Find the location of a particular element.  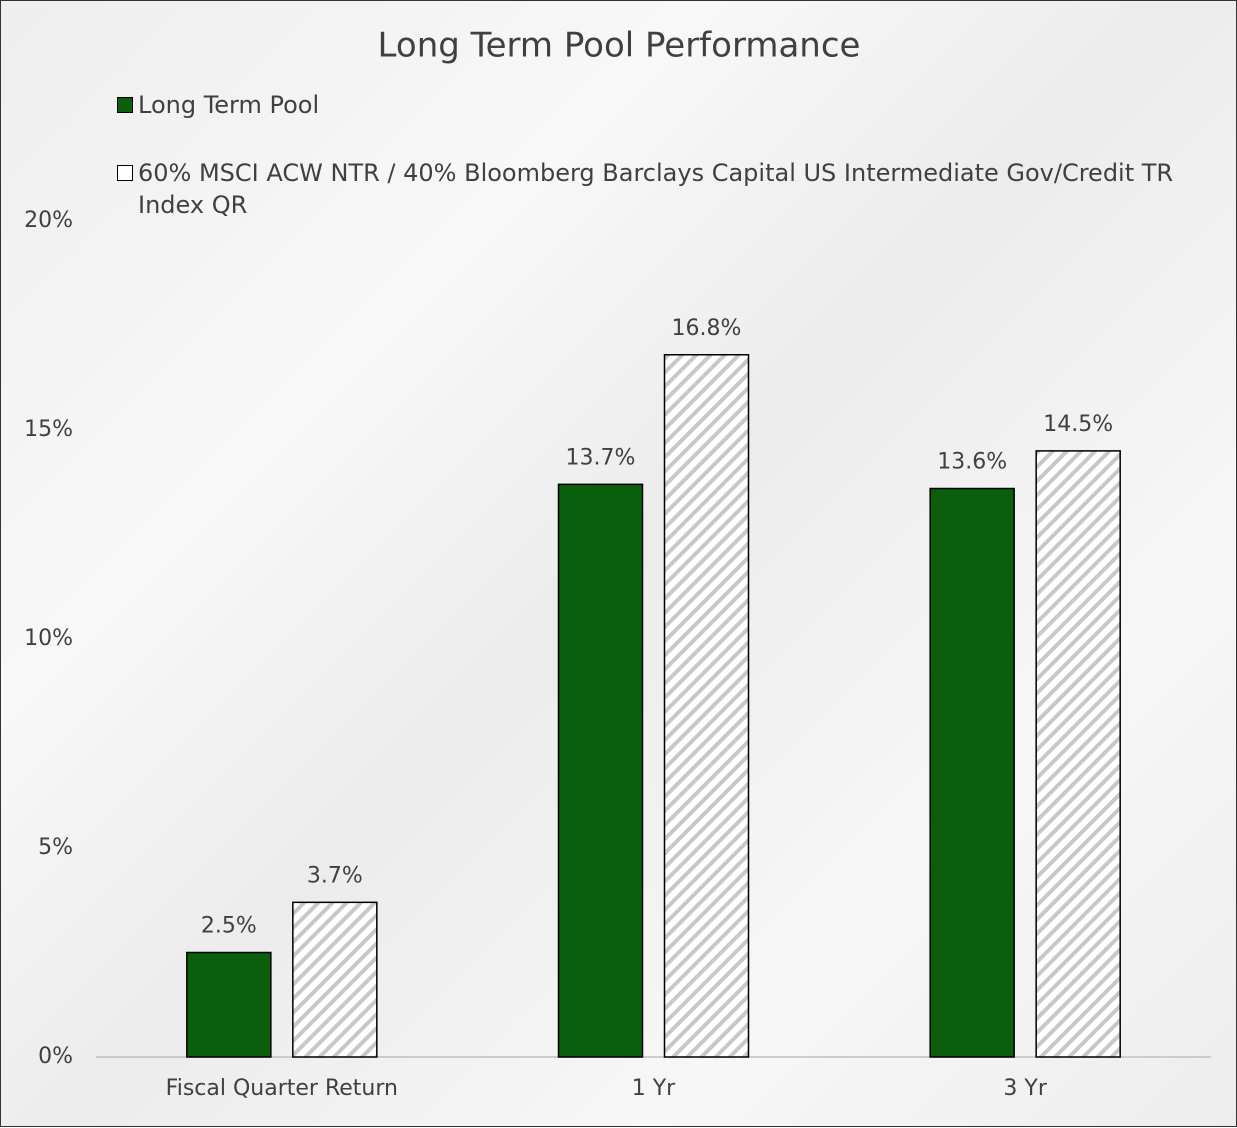

x-tick-label: 3 Yr is located at coordinates (1025, 1088).